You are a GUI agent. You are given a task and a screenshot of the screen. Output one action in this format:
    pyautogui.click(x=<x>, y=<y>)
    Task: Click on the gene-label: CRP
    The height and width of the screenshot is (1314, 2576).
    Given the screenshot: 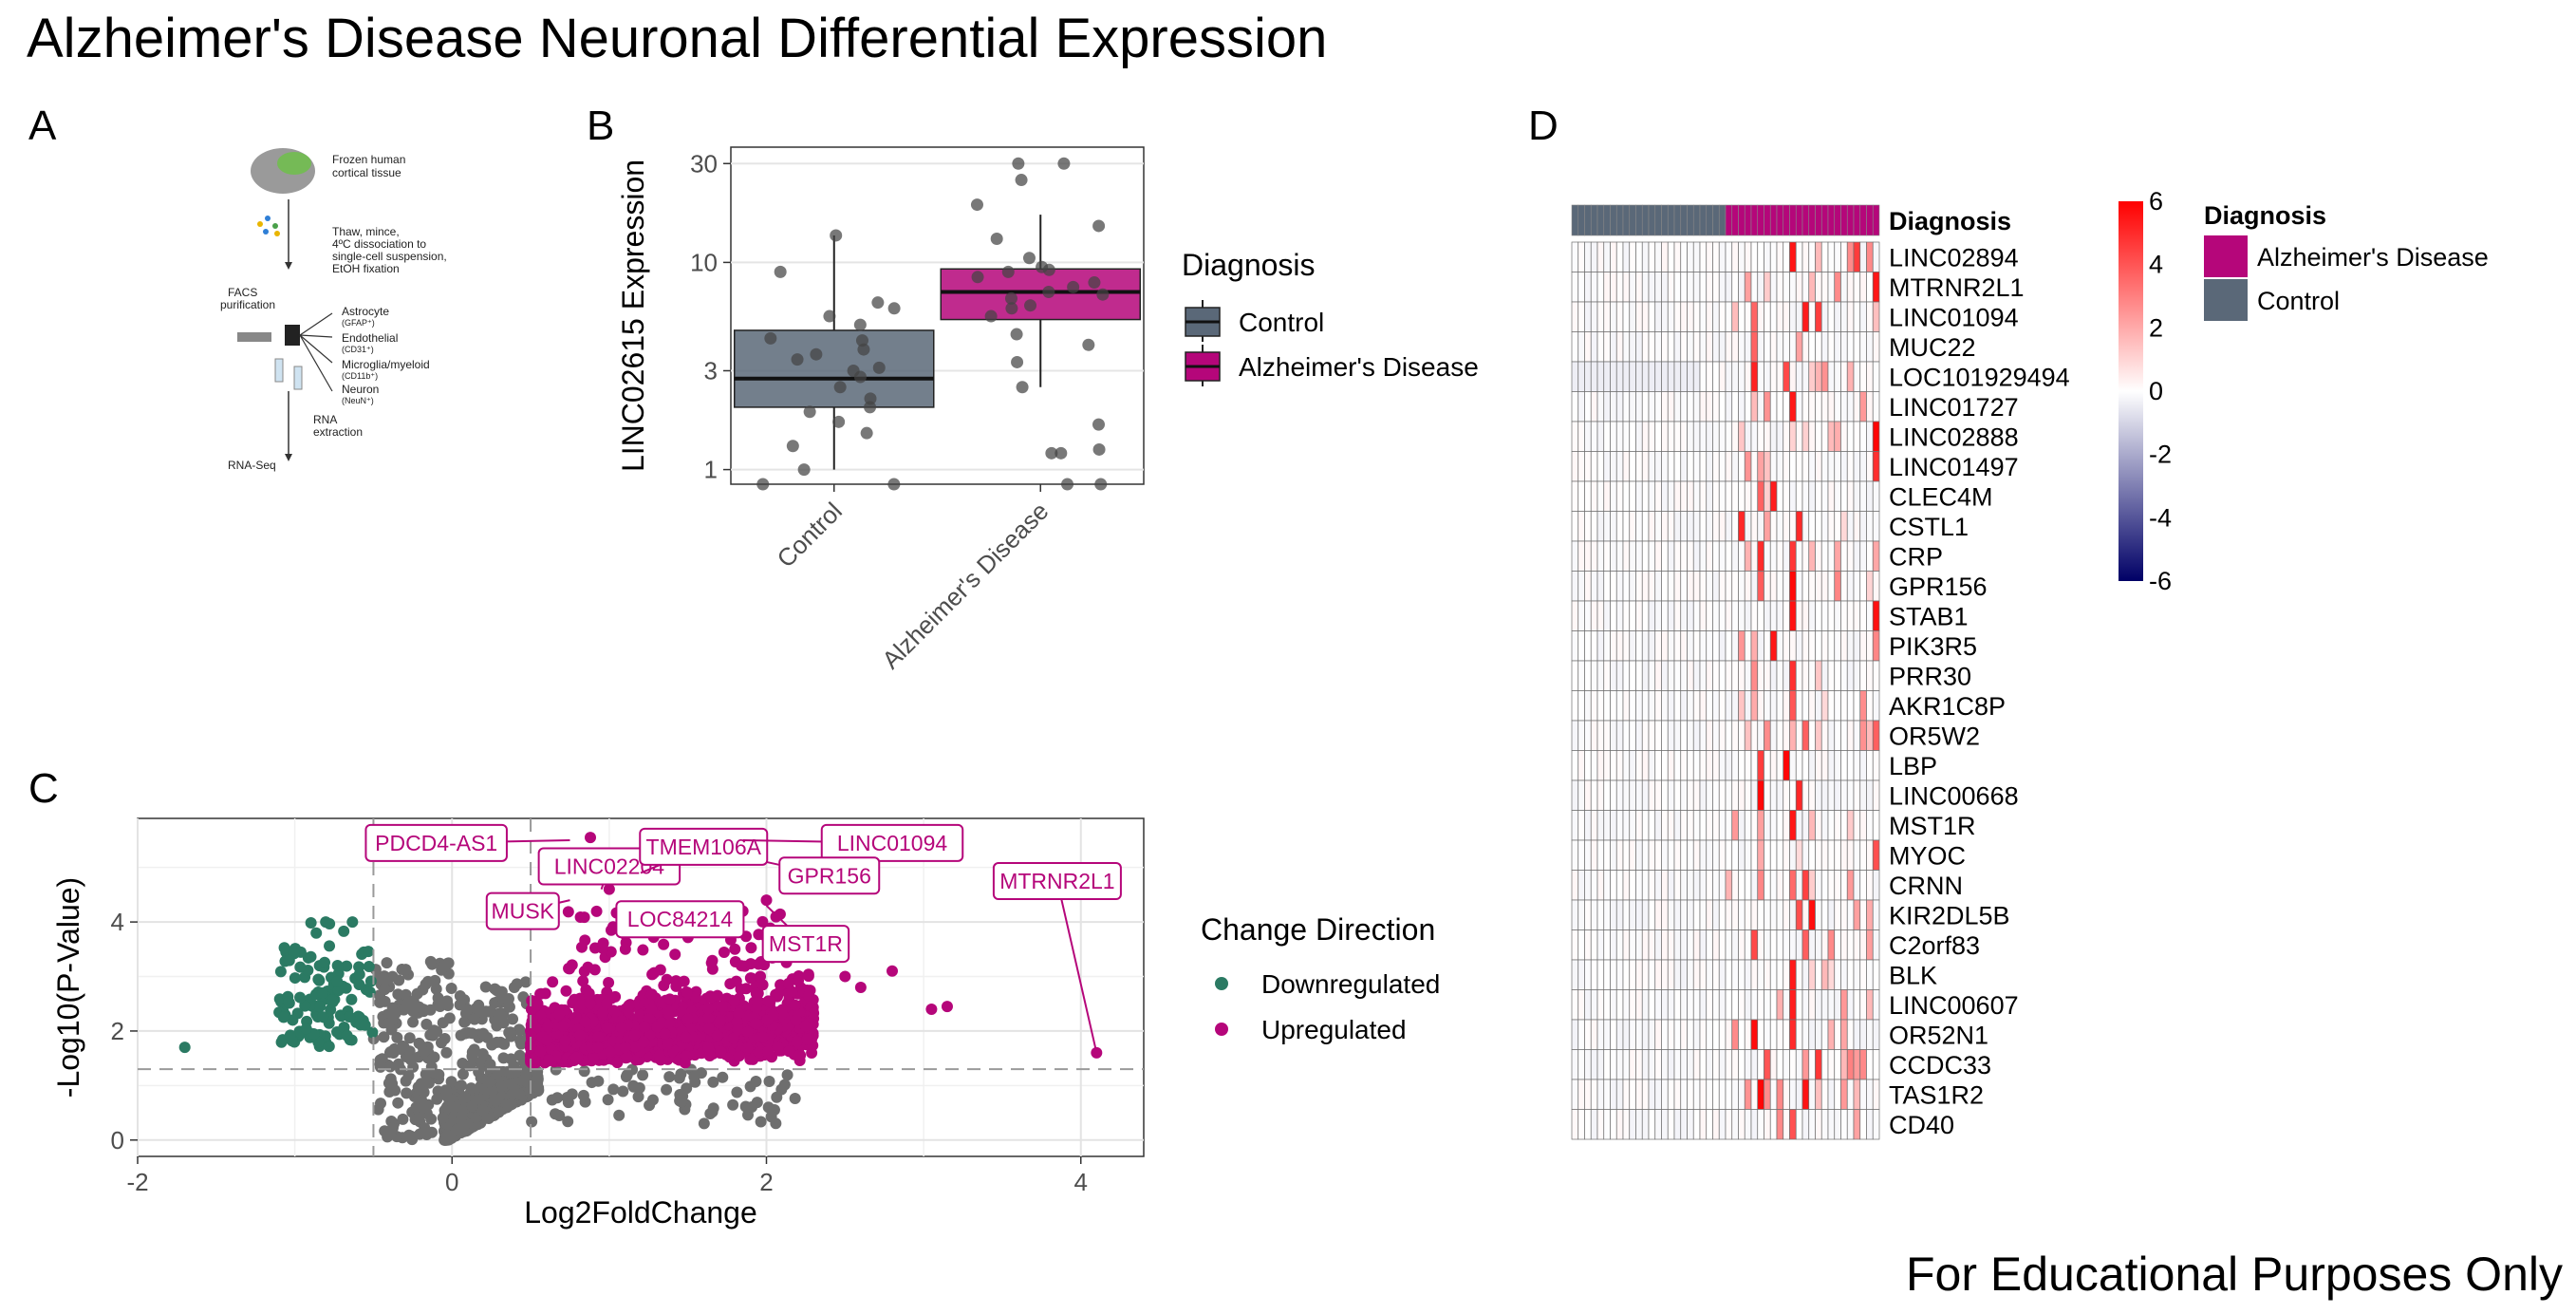 What is the action you would take?
    pyautogui.click(x=1916, y=557)
    